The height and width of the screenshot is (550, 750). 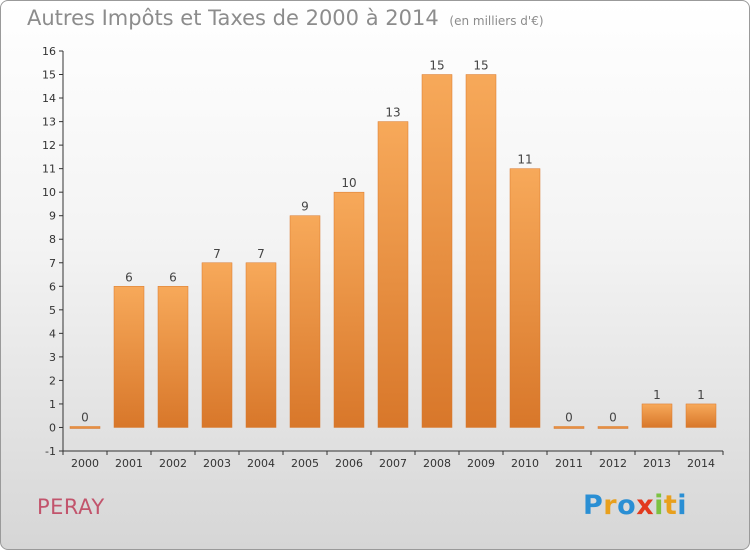 What do you see at coordinates (305, 463) in the screenshot?
I see `x-tick-label: 2005` at bounding box center [305, 463].